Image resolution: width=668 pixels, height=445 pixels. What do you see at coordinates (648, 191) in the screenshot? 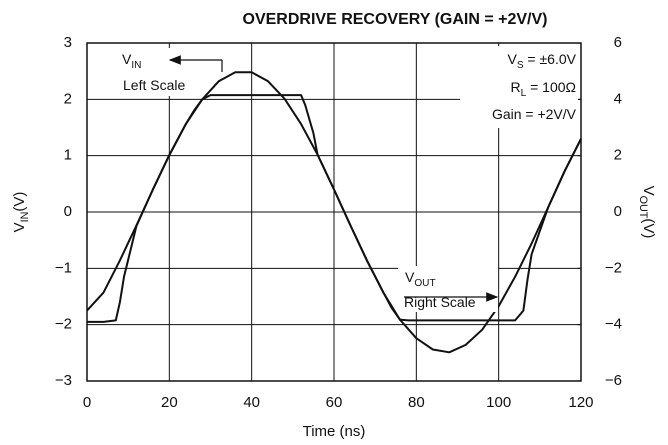
I see `y2-axis-label-main: V` at bounding box center [648, 191].